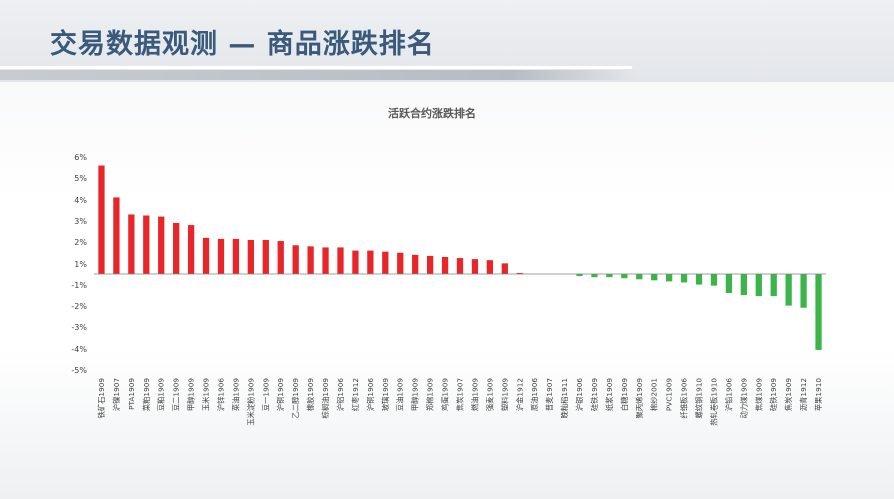  Describe the element at coordinates (385, 395) in the screenshot. I see `category-label: 玻璃1909` at that location.